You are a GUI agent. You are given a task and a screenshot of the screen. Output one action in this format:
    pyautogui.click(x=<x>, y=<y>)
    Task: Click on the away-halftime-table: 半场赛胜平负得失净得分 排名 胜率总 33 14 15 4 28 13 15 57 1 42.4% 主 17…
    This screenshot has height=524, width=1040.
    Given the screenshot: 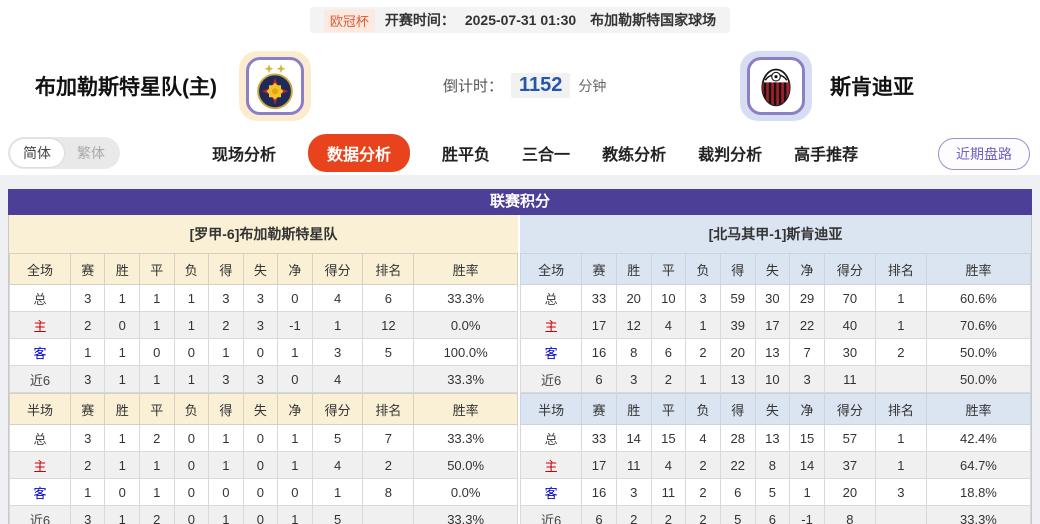 What is the action you would take?
    pyautogui.click(x=775, y=458)
    